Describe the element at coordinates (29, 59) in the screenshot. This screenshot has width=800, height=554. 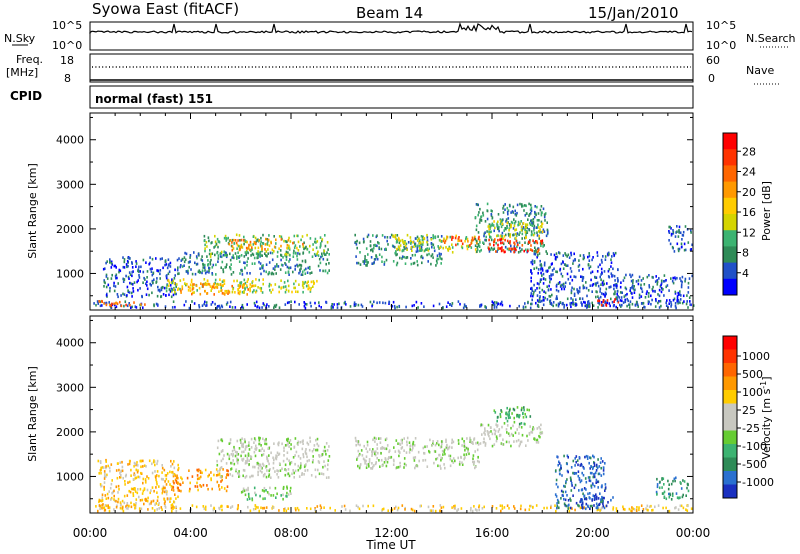
I see `freq-label: Freq.` at that location.